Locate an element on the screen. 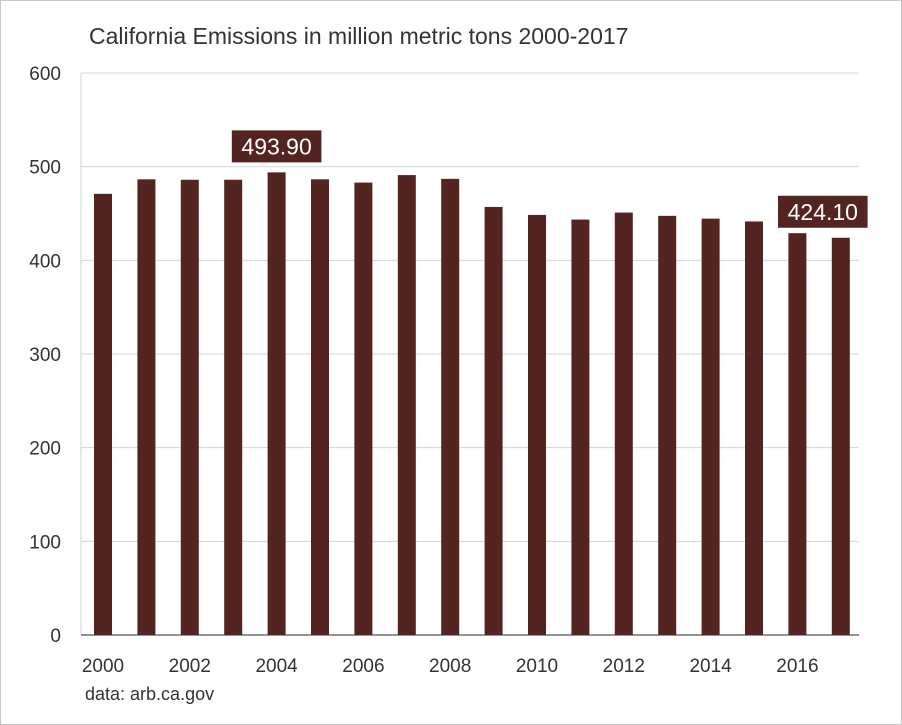  y-axis-ticks: 0 100 200 300 400 500 600 is located at coordinates (45, 355).